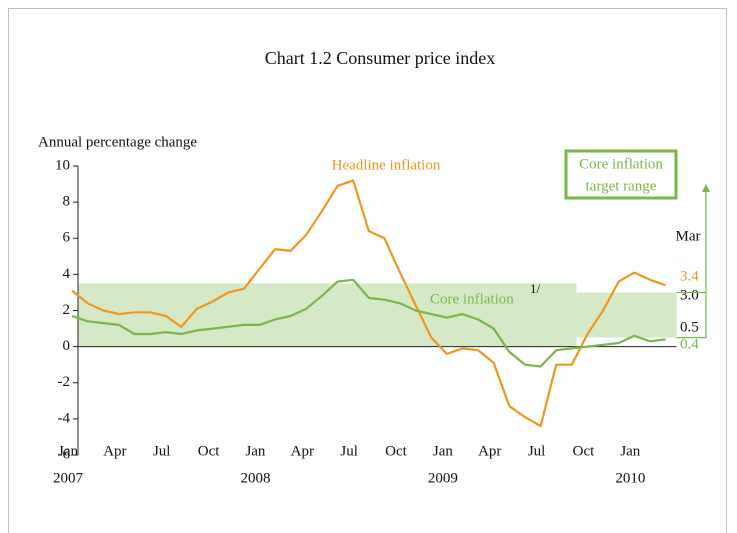 The width and height of the screenshot is (737, 533). What do you see at coordinates (64, 418) in the screenshot?
I see `y-tick-label: -4` at bounding box center [64, 418].